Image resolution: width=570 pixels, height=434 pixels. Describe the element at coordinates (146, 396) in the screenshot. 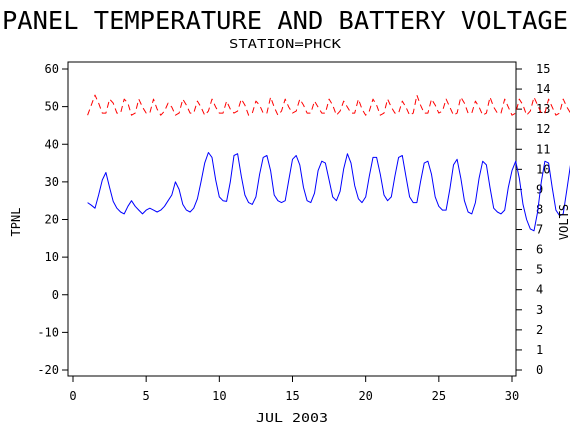

I see `x-tick-label-1: 5` at that location.